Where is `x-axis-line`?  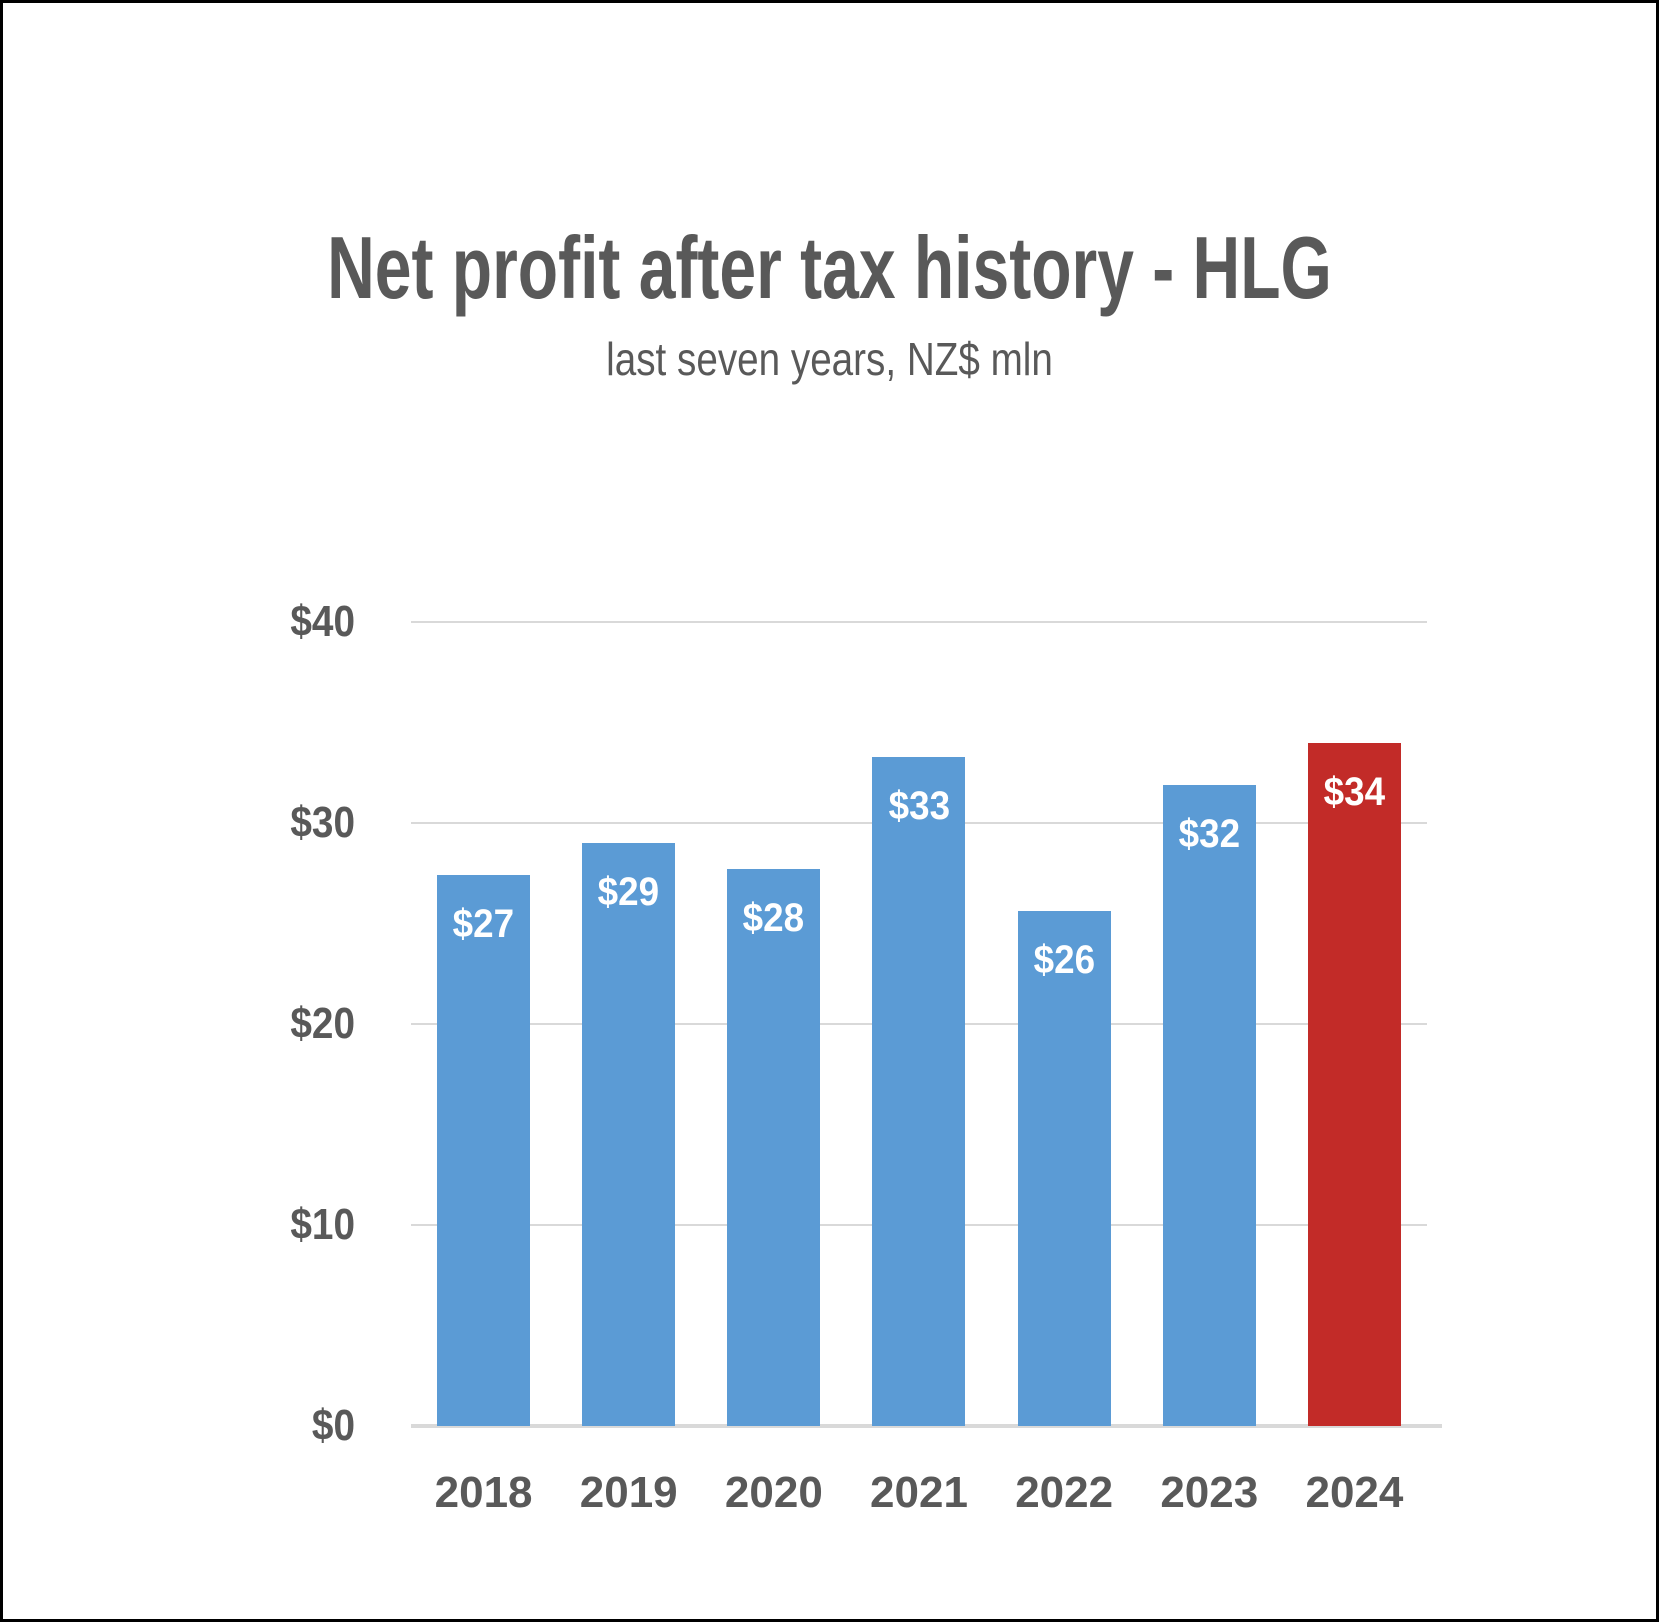 x-axis-line is located at coordinates (927, 1426).